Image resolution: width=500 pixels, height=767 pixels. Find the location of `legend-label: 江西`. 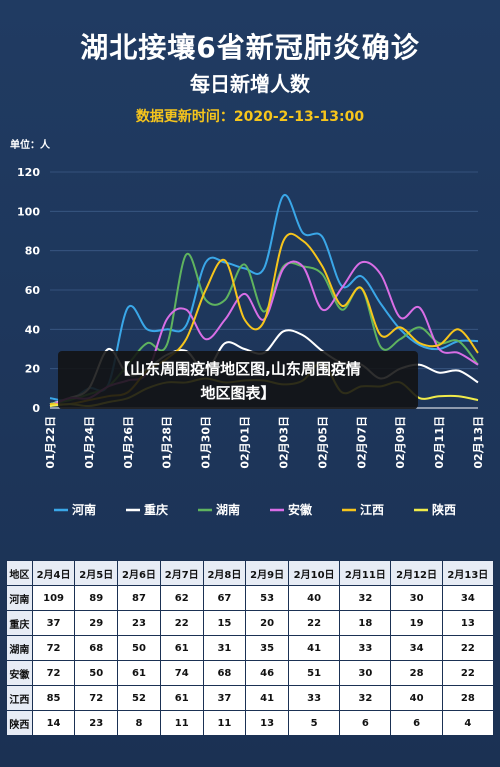

legend-label: 江西 is located at coordinates (372, 509).